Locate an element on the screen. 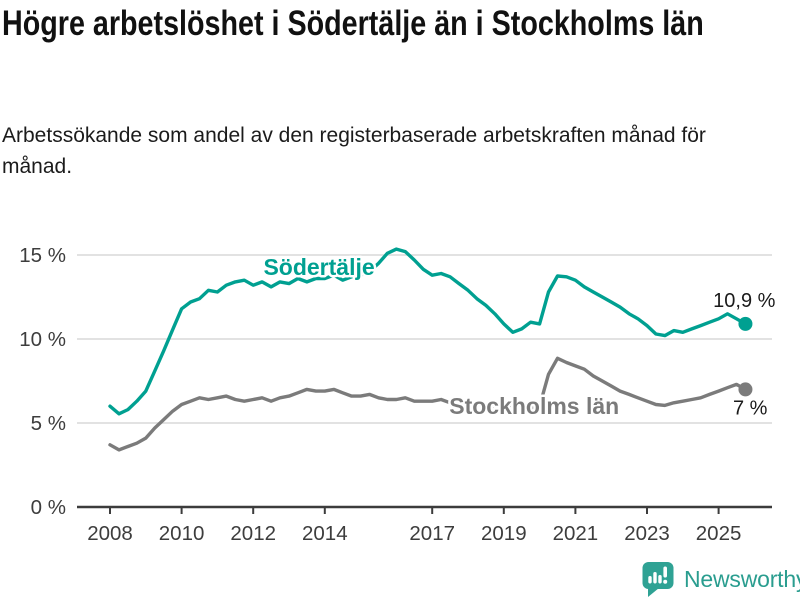 This screenshot has width=800, height=600. x-axis-tick-label: 2019 is located at coordinates (504, 533).